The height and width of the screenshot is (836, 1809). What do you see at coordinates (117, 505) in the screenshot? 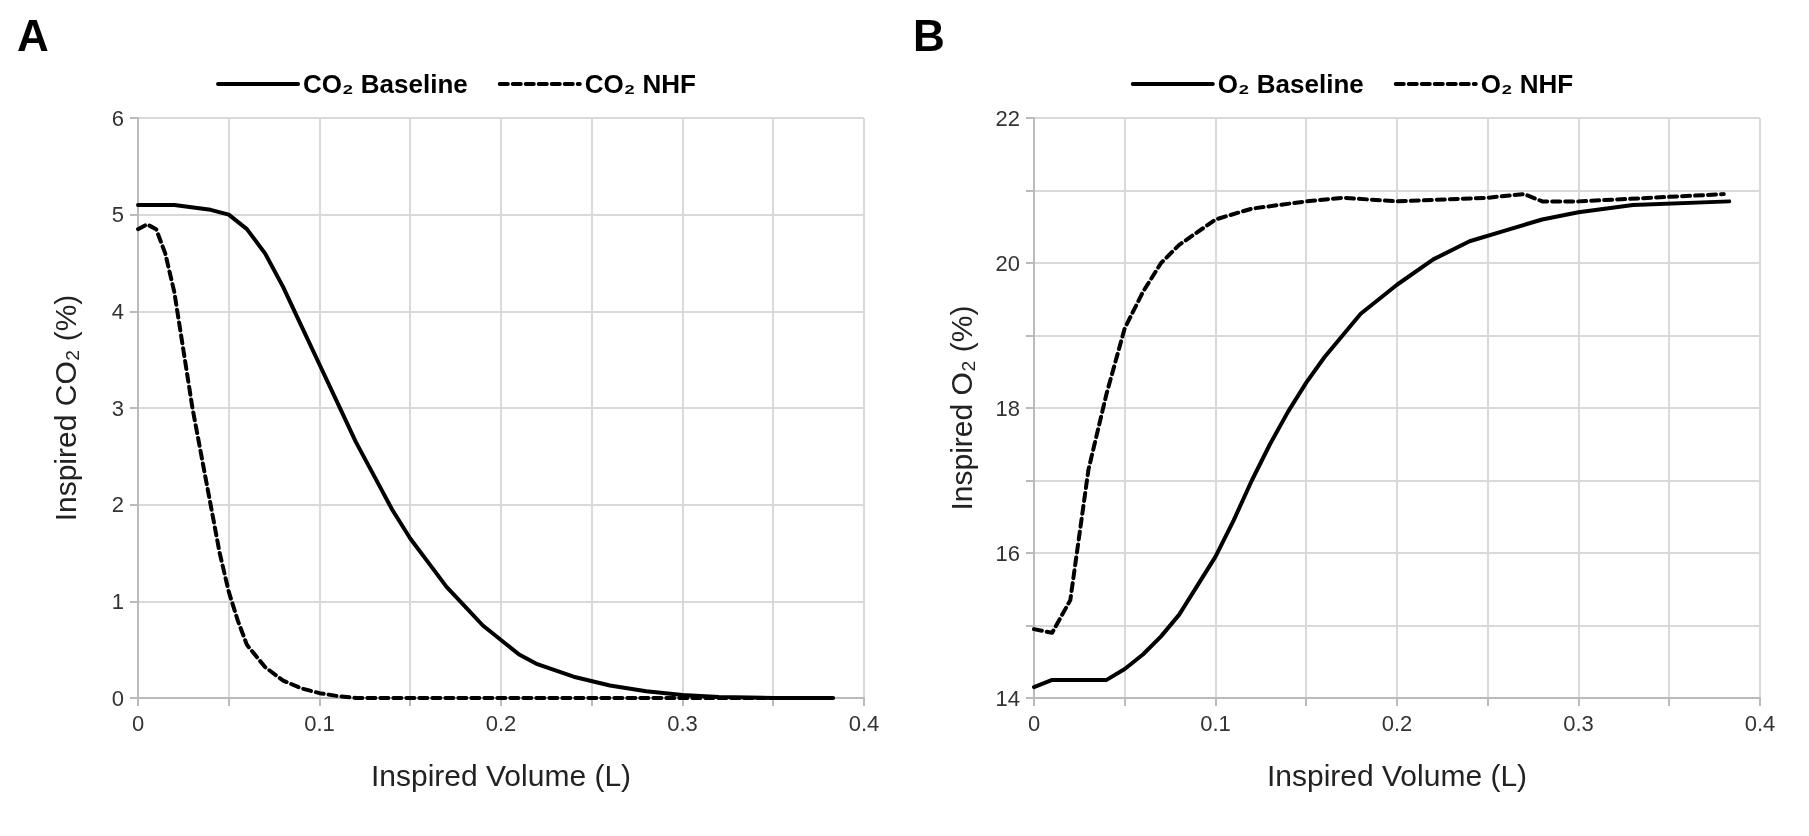
I see `y-tick-label: 2` at bounding box center [117, 505].